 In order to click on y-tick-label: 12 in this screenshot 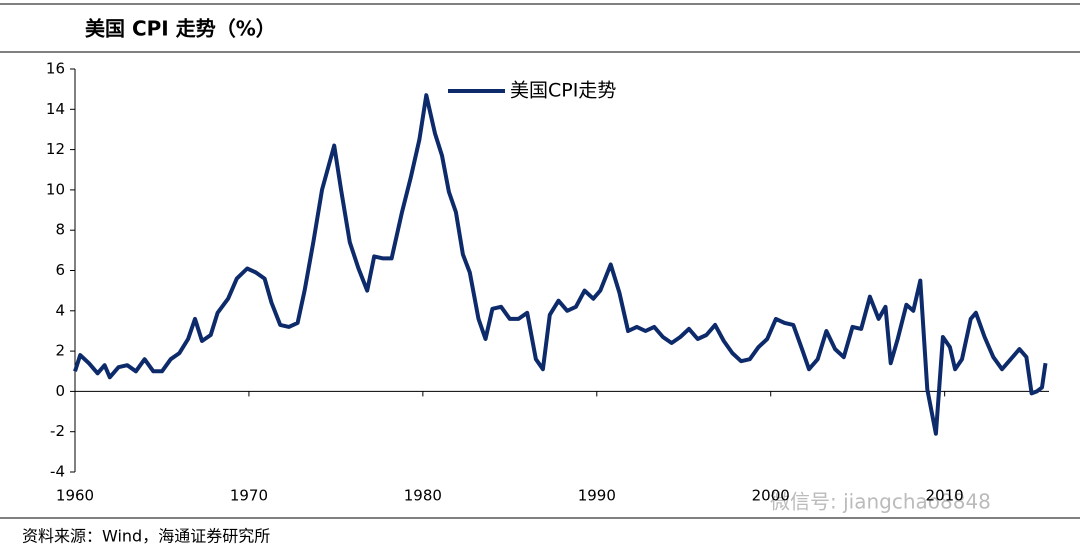, I will do `click(55, 149)`.